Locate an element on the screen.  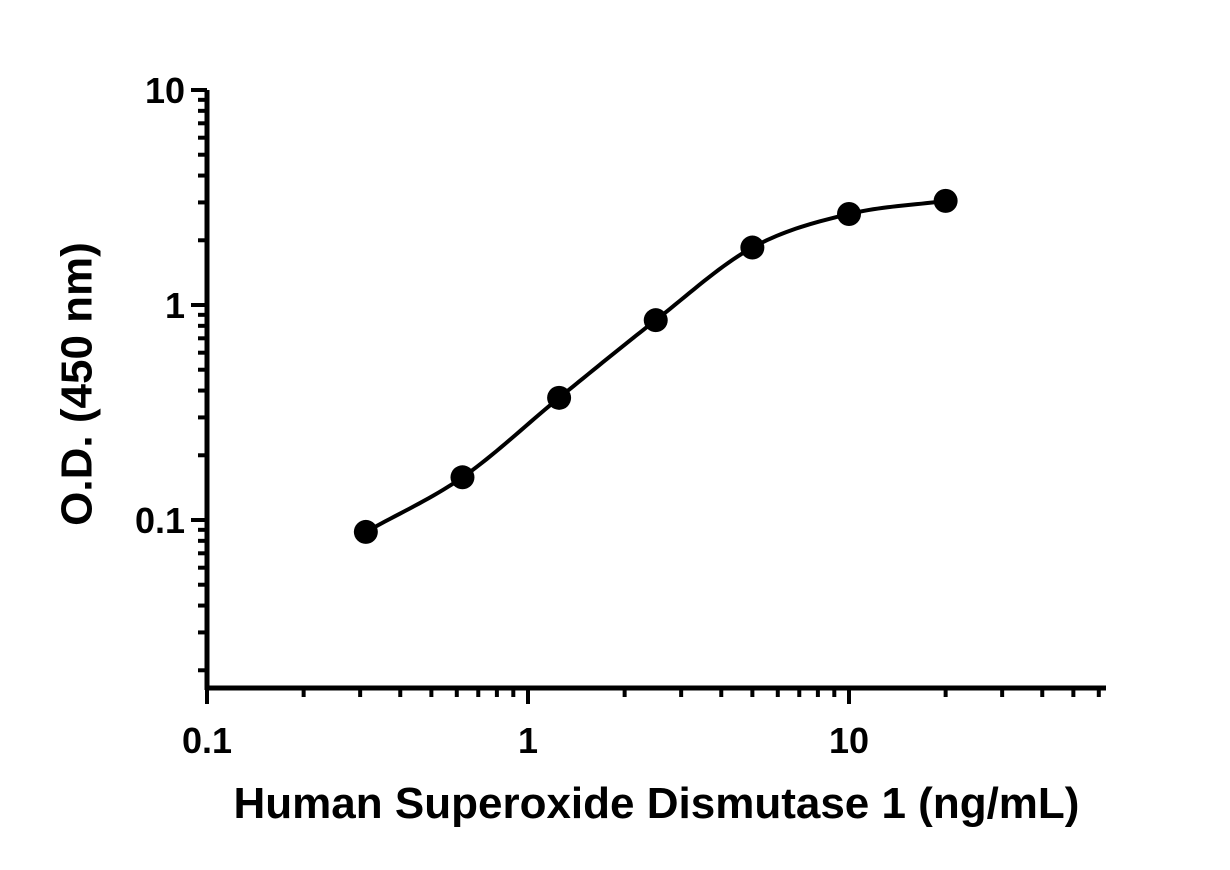
y-tick-label: 0.1 is located at coordinates (160, 520).